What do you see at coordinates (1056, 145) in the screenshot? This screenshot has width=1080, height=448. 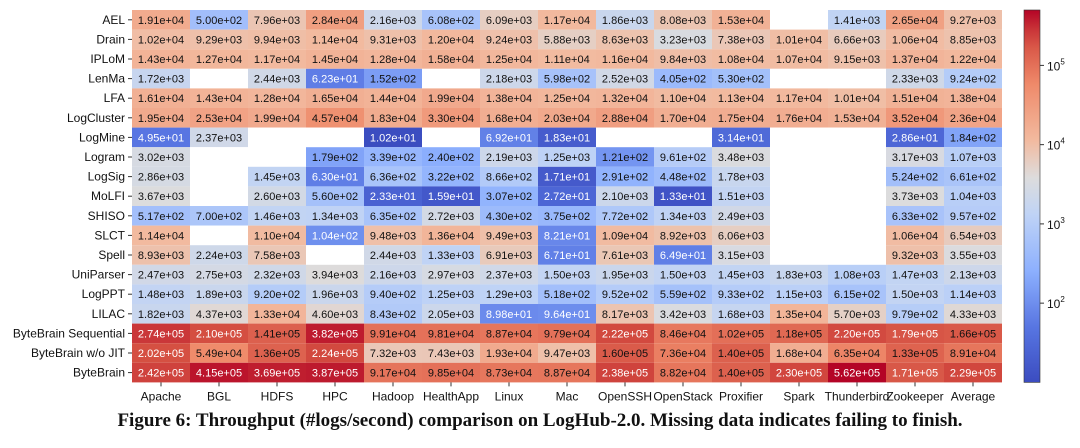 I see `colorbar-tick-label: 104` at bounding box center [1056, 145].